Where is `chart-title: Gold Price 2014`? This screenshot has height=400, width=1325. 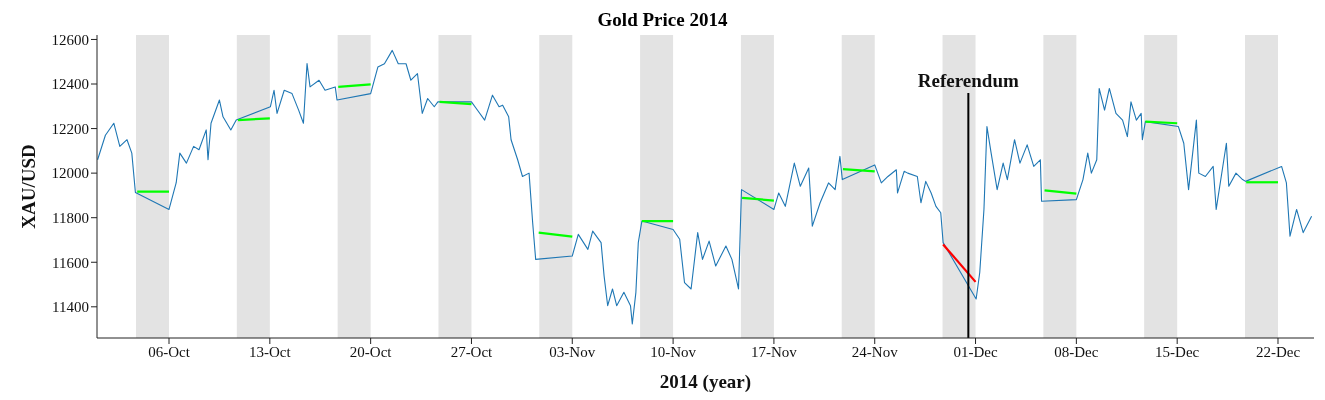
chart-title: Gold Price 2014 is located at coordinates (662, 20).